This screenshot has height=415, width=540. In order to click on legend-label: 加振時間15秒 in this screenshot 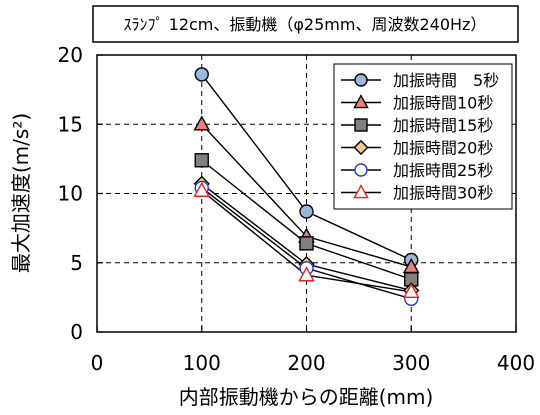, I will do `click(443, 125)`.